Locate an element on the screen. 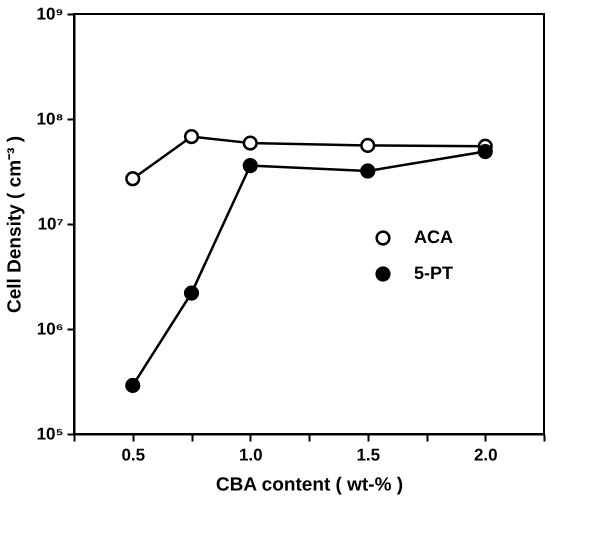 The width and height of the screenshot is (603, 535). y-axis-title: Cell Density ( cm⁻³ ) is located at coordinates (15, 225).